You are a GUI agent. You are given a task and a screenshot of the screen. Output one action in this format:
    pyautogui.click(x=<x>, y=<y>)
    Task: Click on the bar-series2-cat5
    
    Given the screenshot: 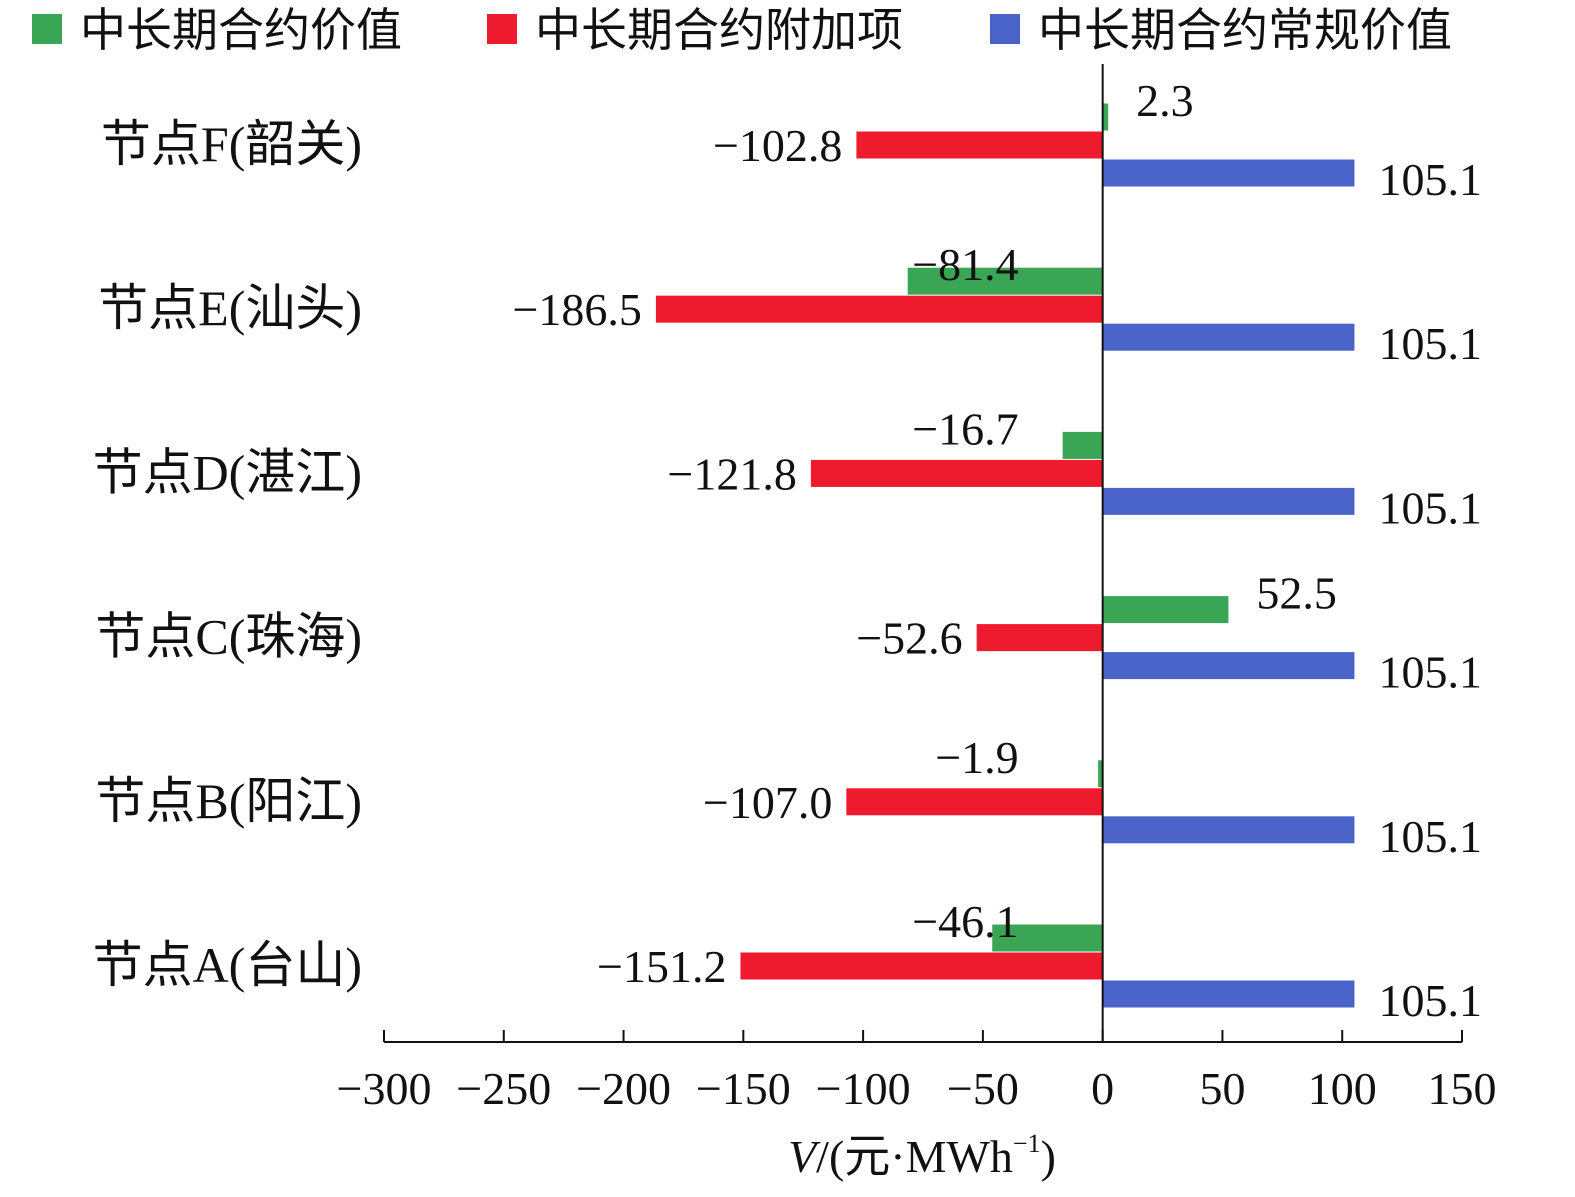 What is the action you would take?
    pyautogui.click(x=974, y=802)
    